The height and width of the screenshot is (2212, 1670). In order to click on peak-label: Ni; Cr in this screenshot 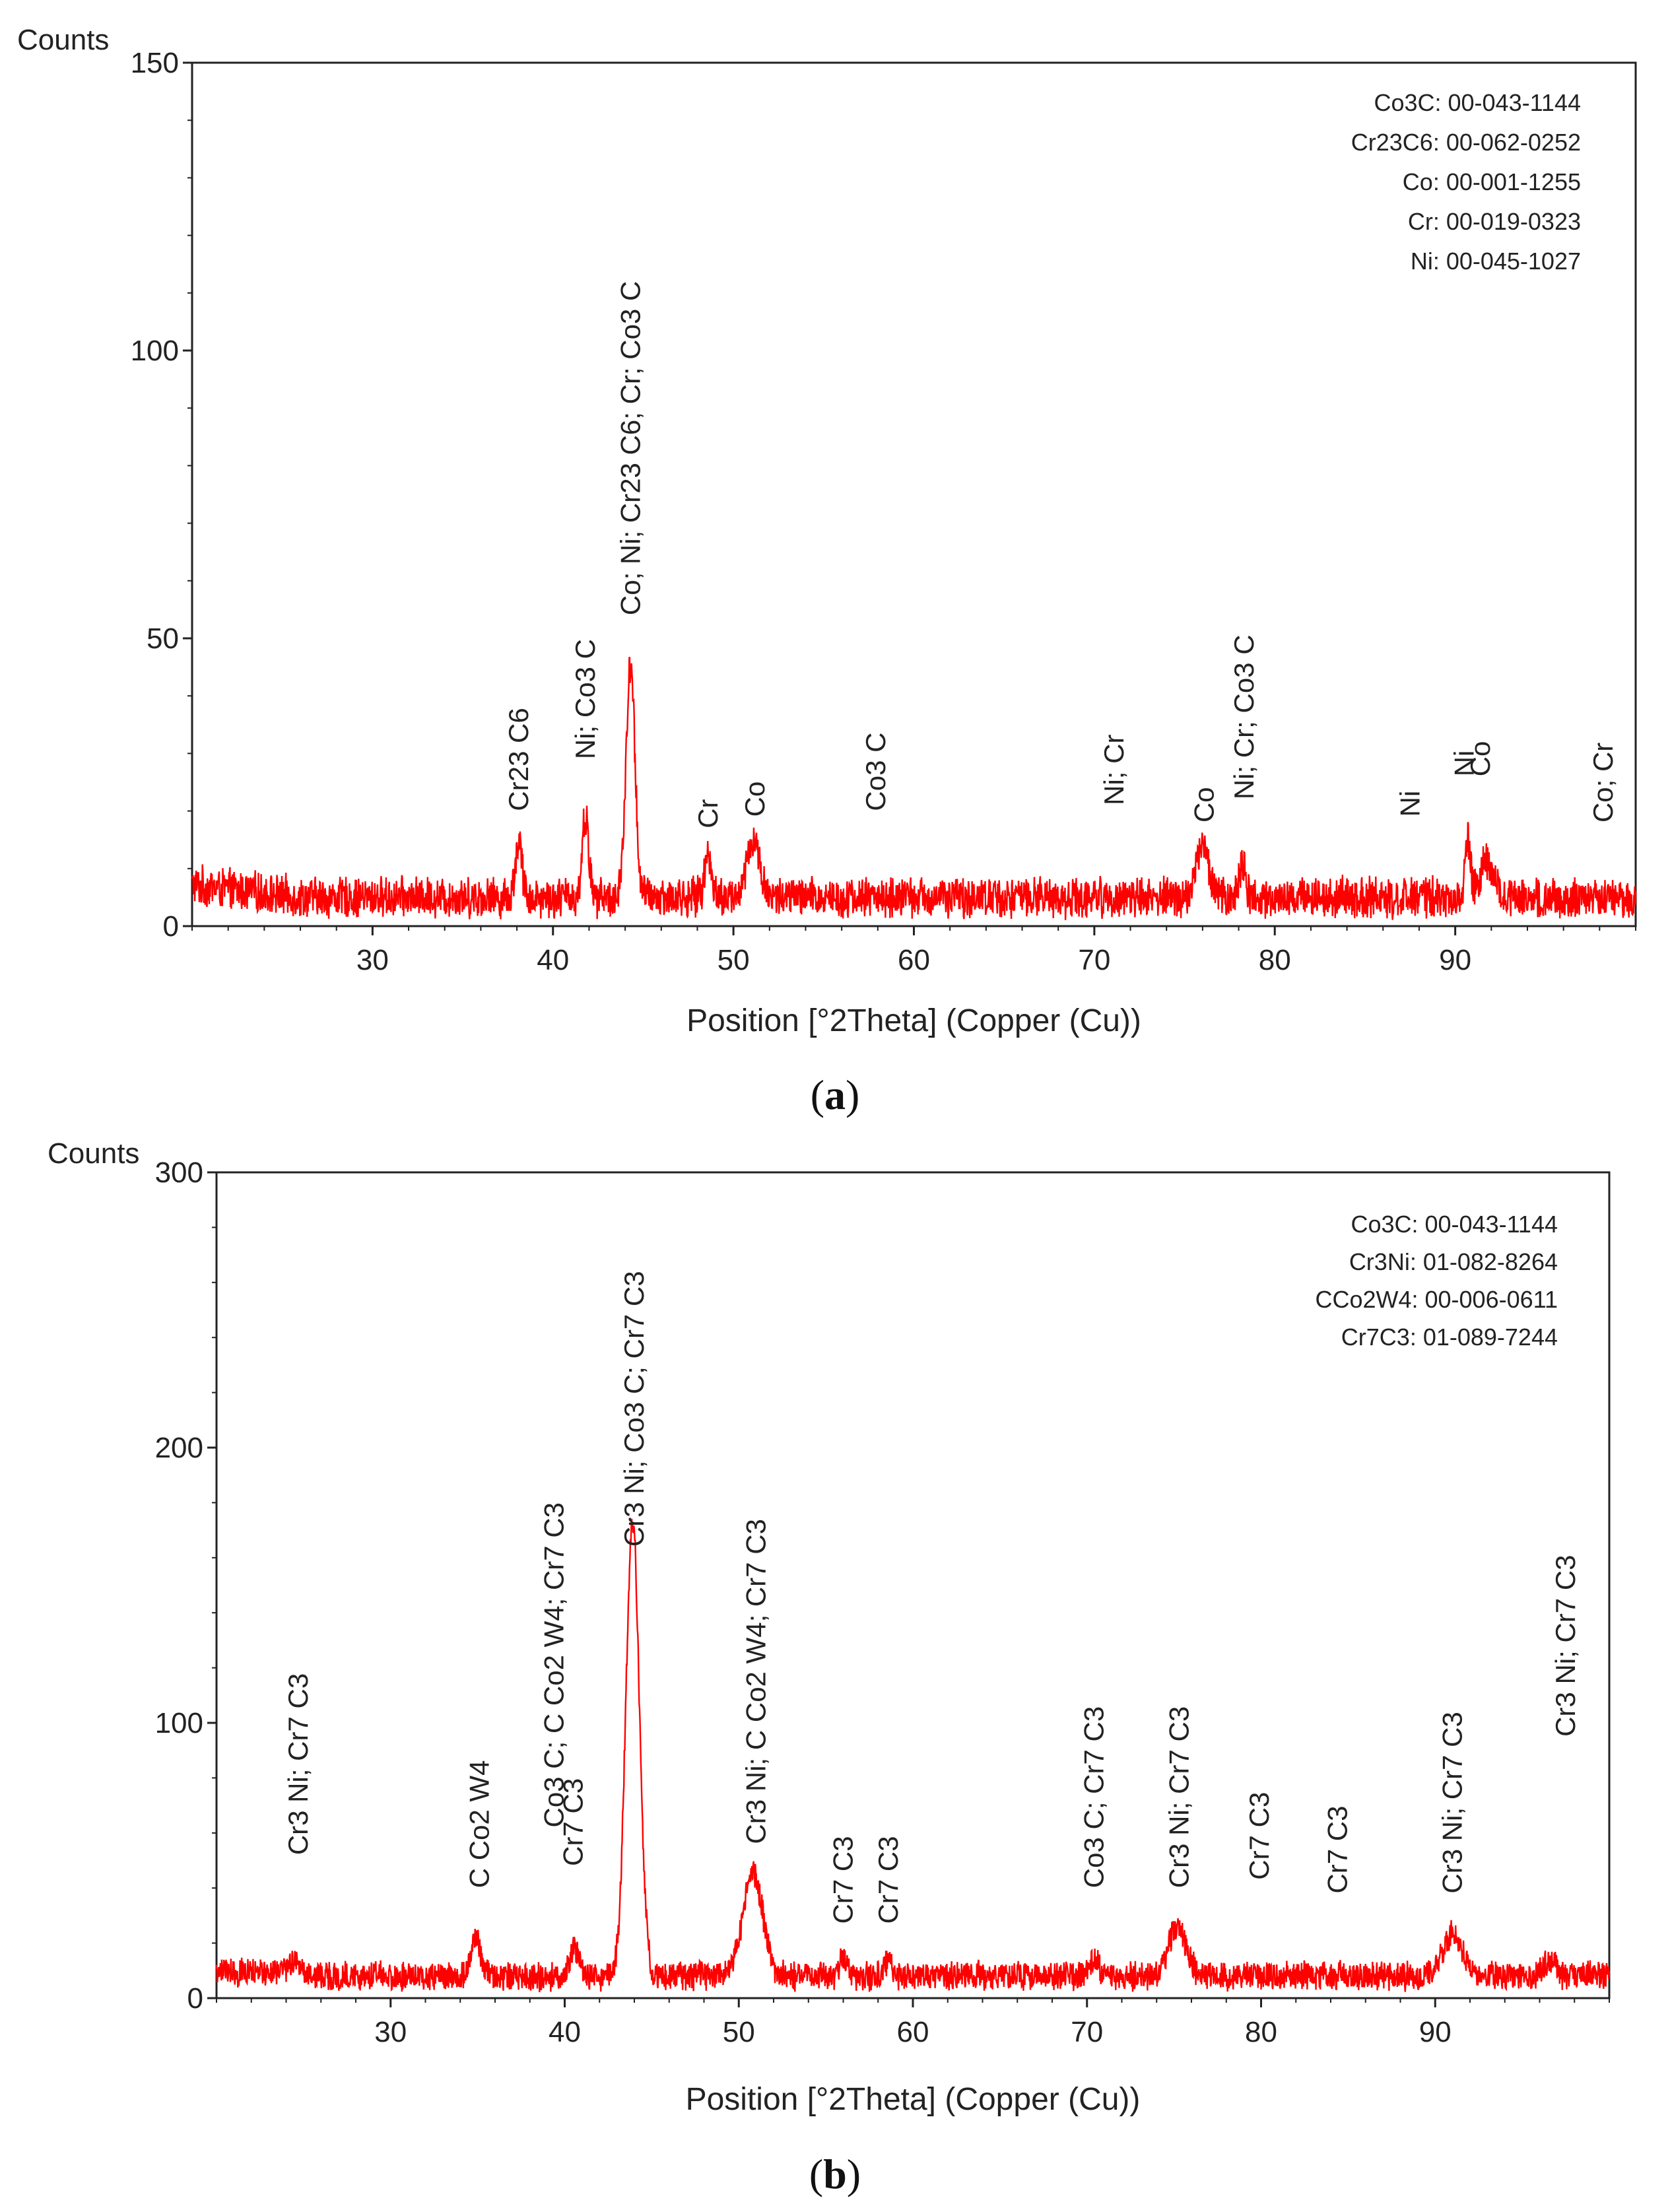, I will do `click(1113, 770)`.